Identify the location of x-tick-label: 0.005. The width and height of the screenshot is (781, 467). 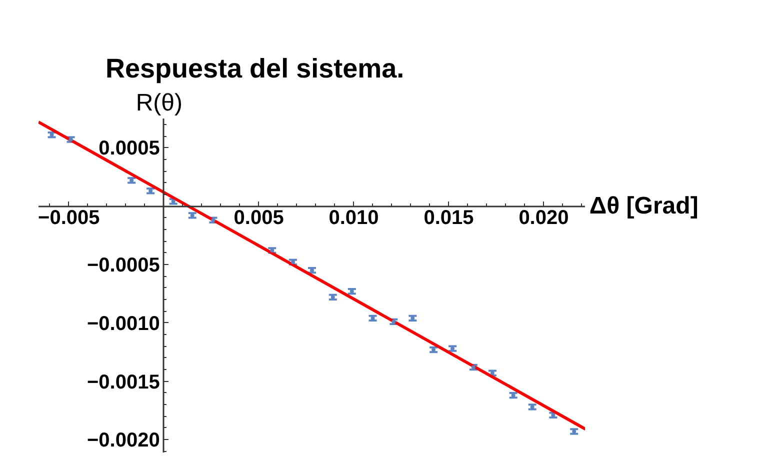
(259, 218).